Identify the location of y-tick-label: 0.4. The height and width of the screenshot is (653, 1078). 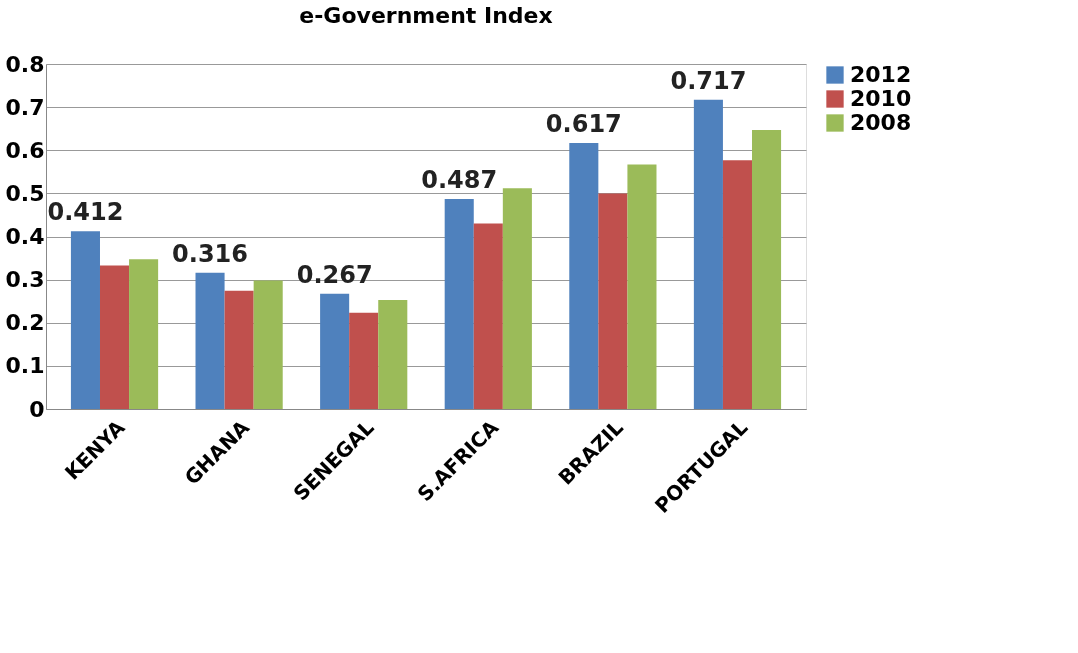
(25, 236).